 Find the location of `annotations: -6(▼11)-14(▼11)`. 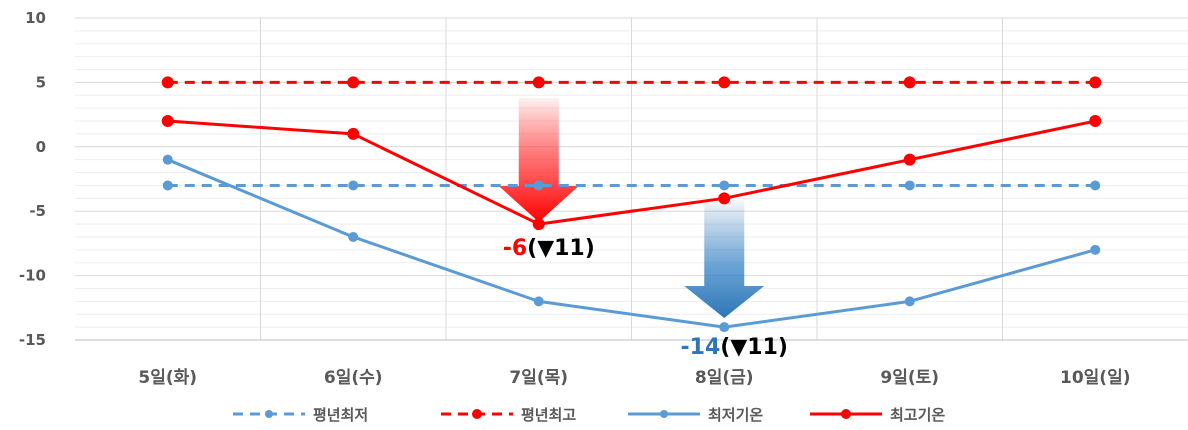

annotations: -6(▼11)-14(▼11) is located at coordinates (645, 298).